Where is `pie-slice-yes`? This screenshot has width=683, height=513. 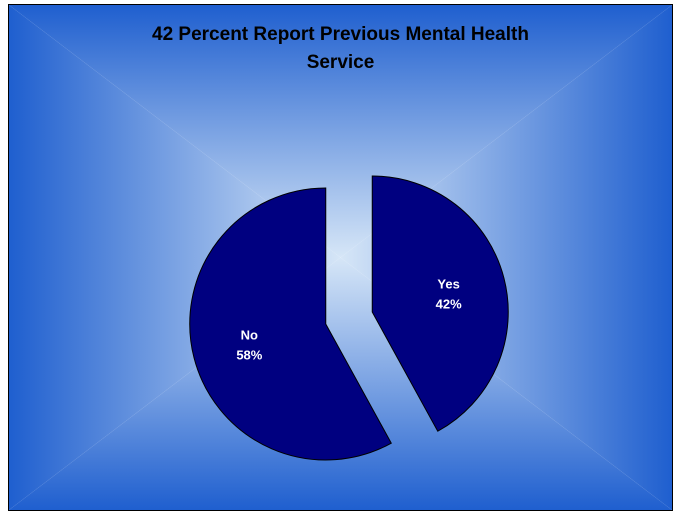 pie-slice-yes is located at coordinates (440, 303).